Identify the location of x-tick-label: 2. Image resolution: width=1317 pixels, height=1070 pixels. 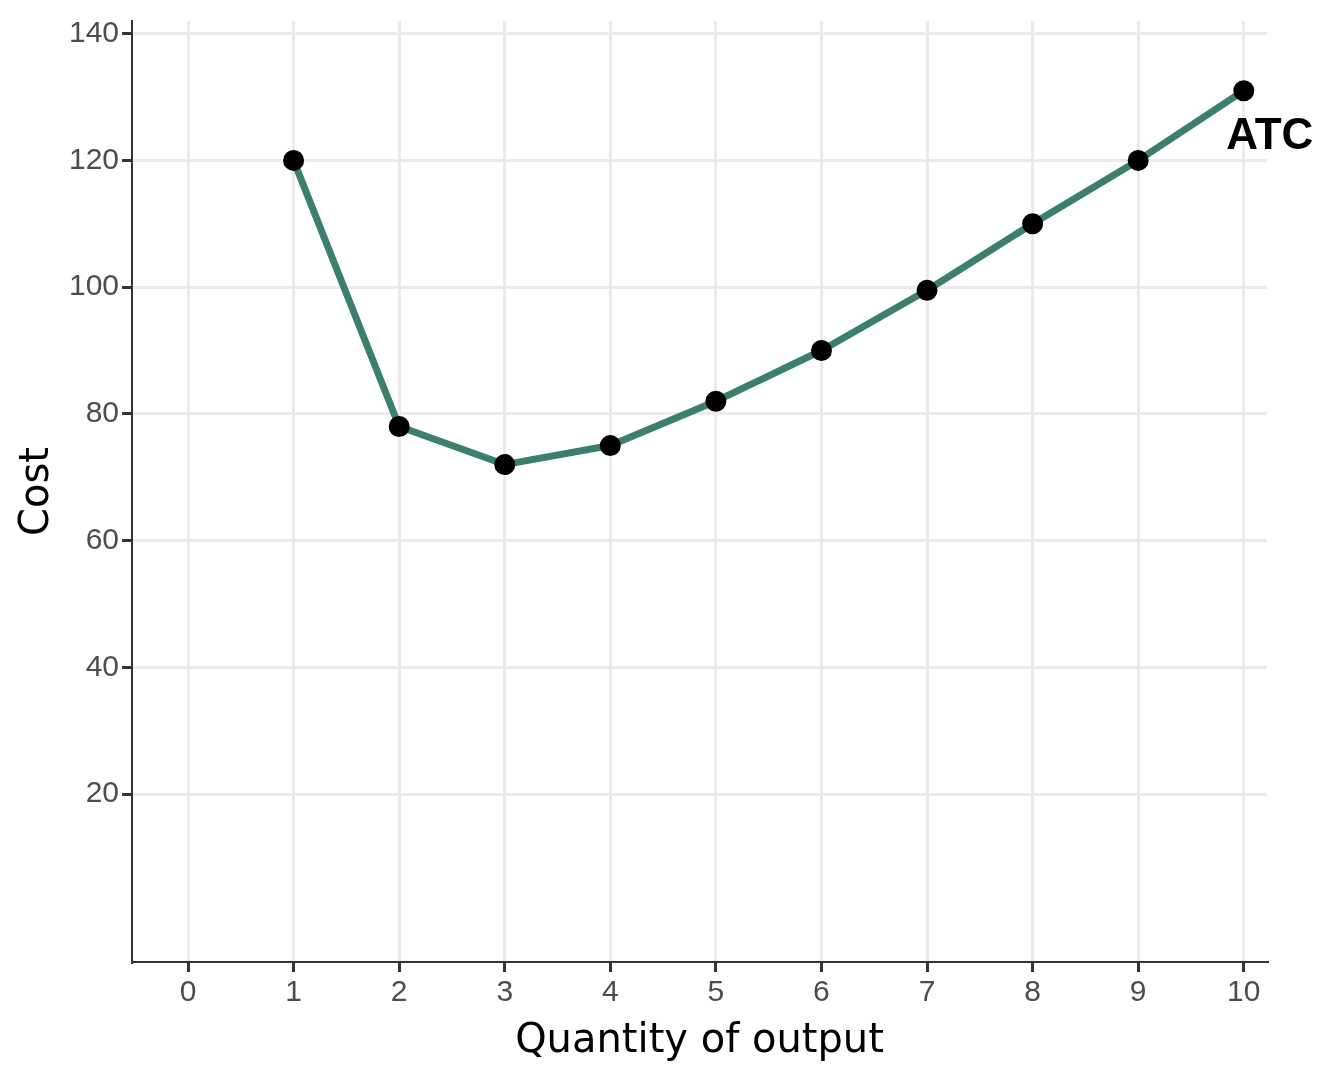
(399, 991).